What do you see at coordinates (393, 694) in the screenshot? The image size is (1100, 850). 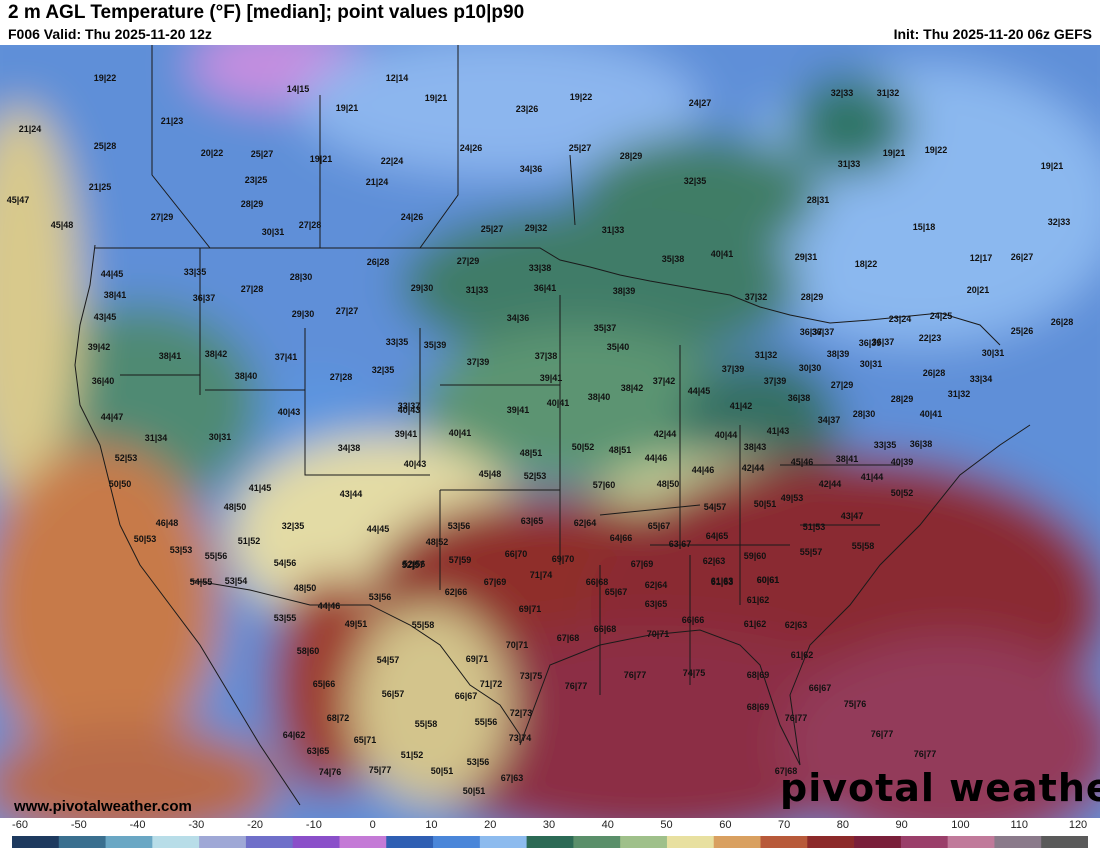 I see `point-value-label: 56|57` at bounding box center [393, 694].